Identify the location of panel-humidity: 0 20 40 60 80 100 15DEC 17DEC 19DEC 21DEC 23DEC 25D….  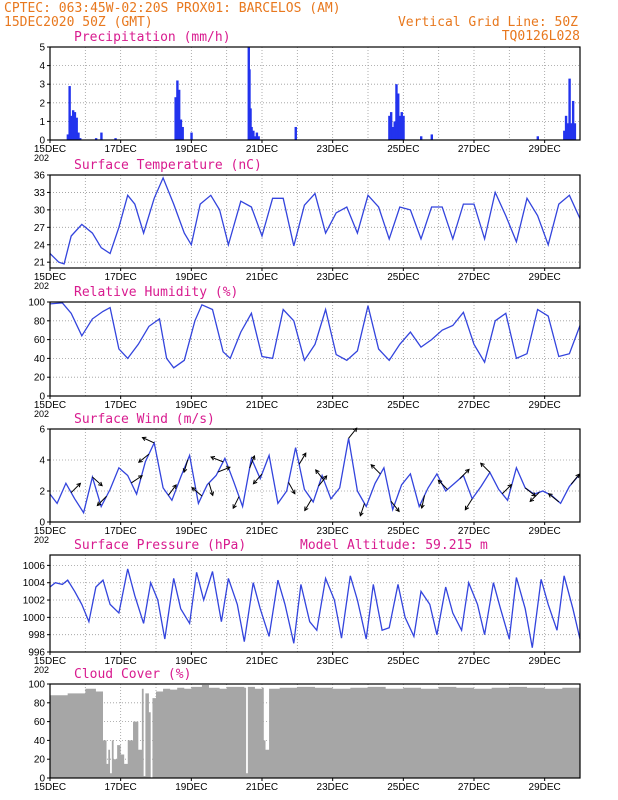
(304, 352).